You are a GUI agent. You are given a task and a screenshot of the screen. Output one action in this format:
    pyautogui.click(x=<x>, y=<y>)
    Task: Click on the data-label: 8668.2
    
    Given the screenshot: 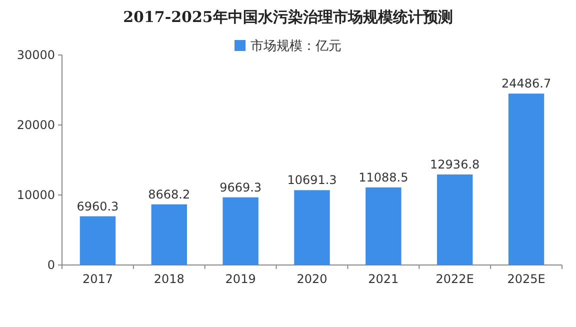 What is the action you would take?
    pyautogui.click(x=169, y=194)
    